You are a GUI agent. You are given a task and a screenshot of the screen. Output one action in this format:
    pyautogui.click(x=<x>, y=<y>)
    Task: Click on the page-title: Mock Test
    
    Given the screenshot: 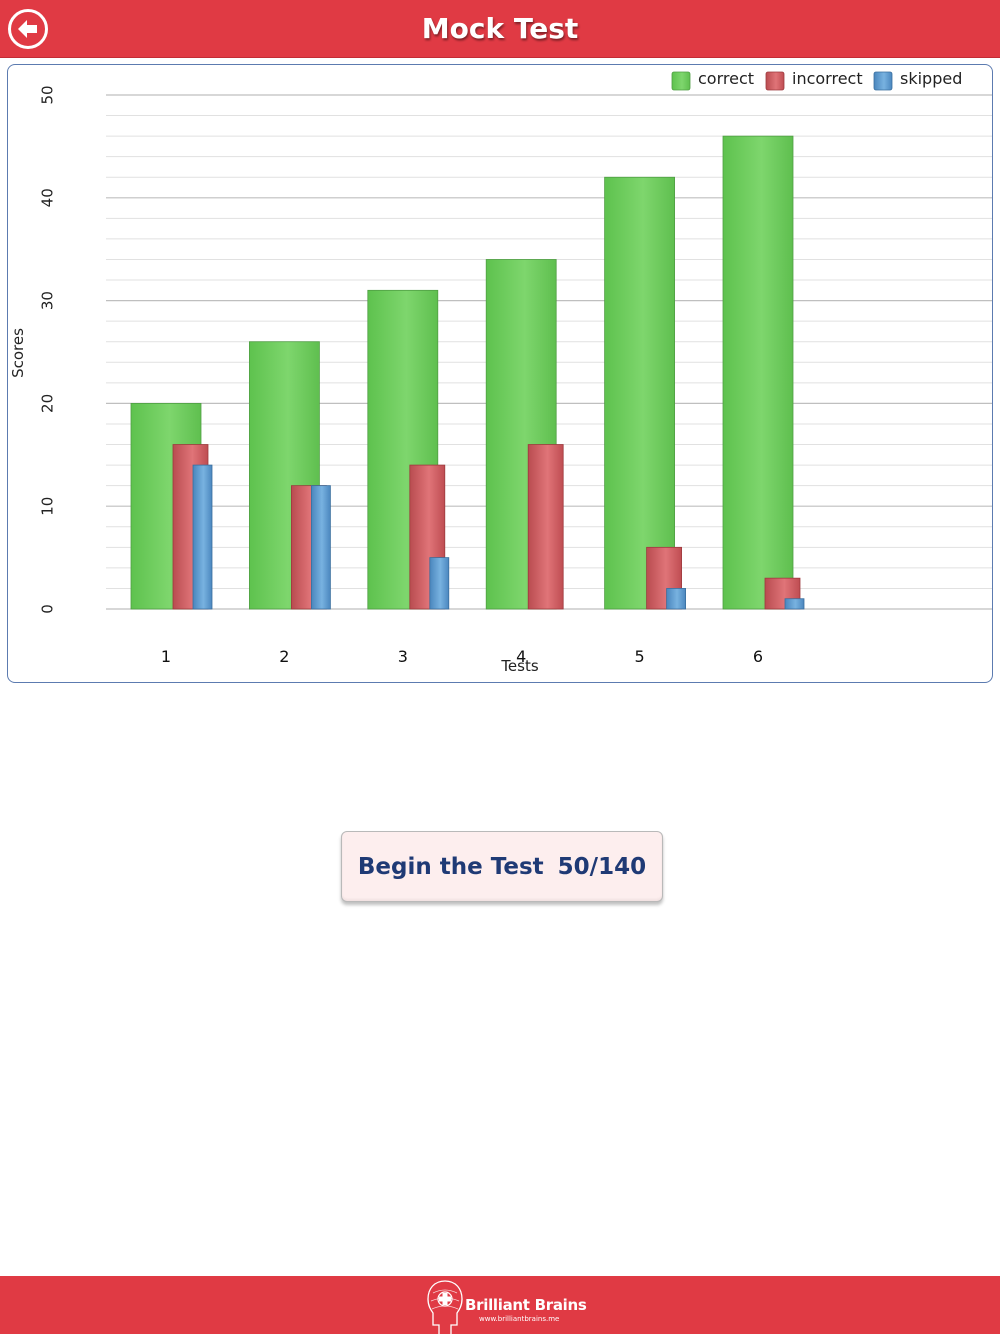 What is the action you would take?
    pyautogui.click(x=500, y=28)
    